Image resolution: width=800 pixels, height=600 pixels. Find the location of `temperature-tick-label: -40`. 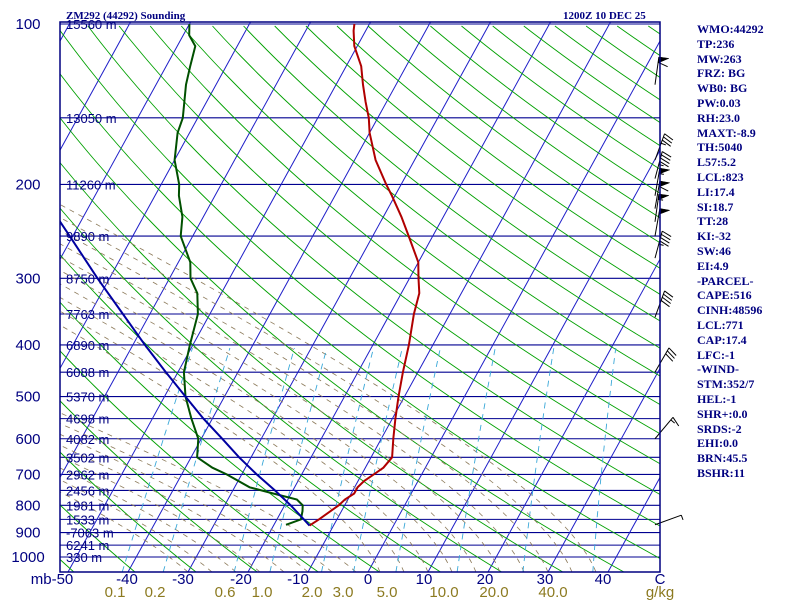

temperature-tick-label: -40 is located at coordinates (127, 579).